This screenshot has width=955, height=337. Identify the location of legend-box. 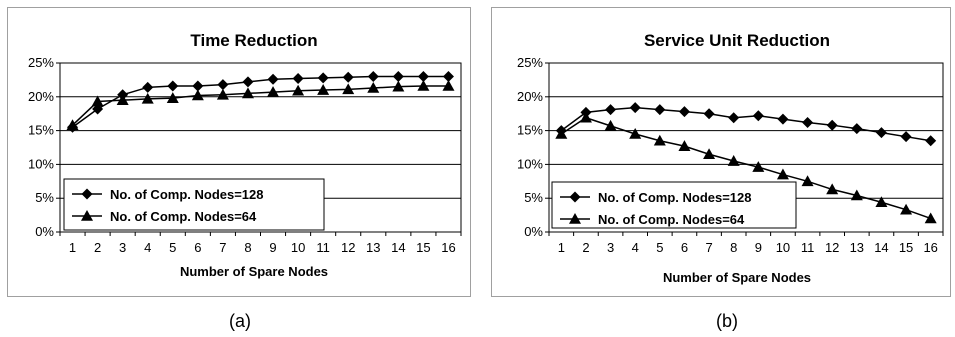
(674, 205).